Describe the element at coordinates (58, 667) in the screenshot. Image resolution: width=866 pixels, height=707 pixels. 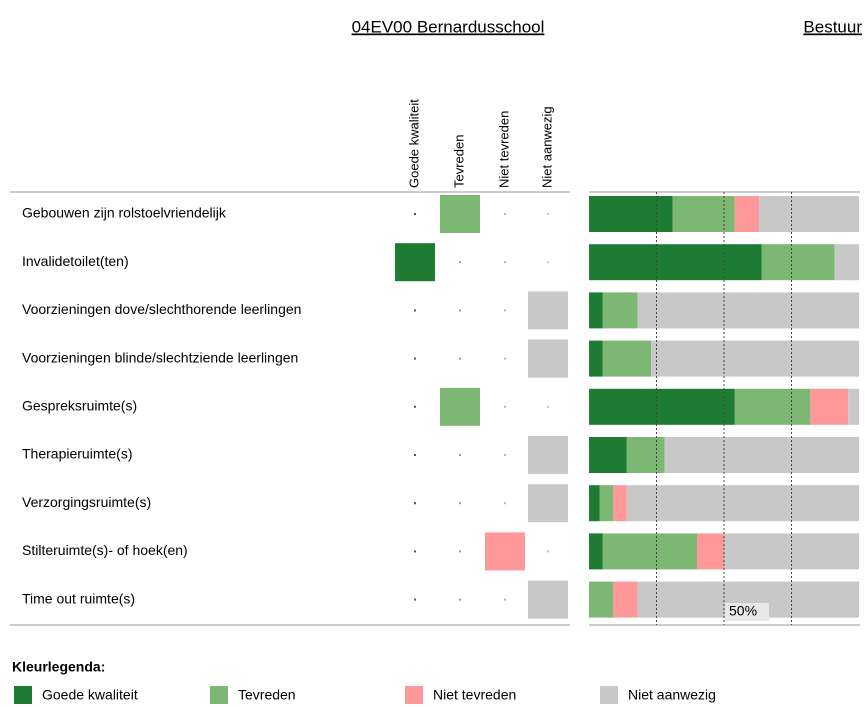
I see `legend-title: Kleurlegenda:` at that location.